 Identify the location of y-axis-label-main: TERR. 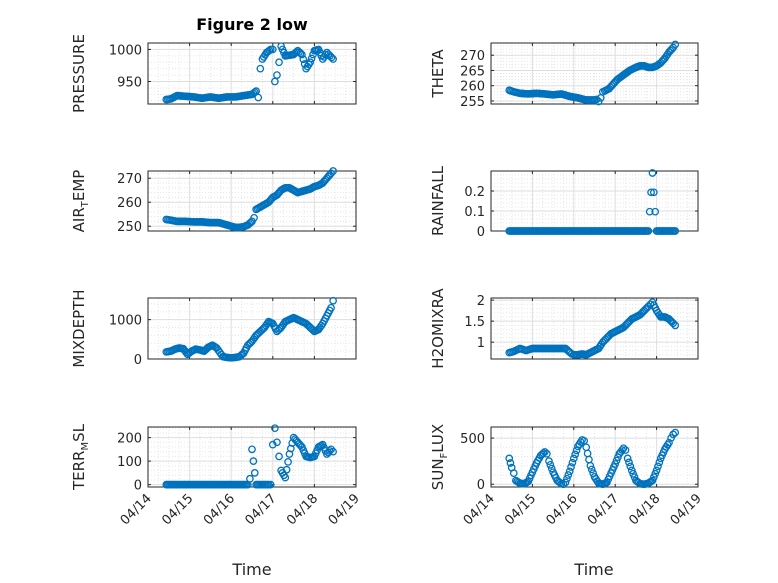
(79, 471).